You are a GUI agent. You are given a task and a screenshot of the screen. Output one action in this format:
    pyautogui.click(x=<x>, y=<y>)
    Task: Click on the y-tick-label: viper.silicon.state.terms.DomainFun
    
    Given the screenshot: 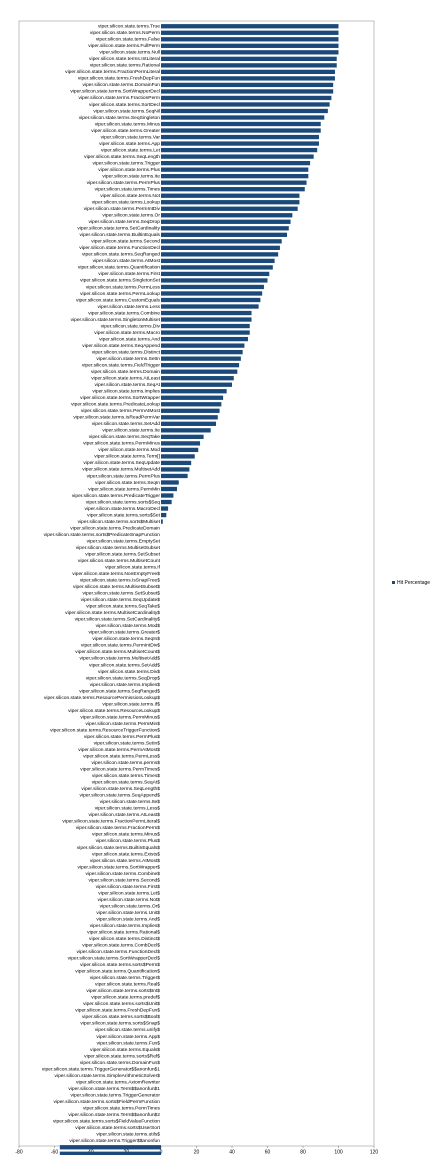 What is the action you would take?
    pyautogui.click(x=122, y=85)
    